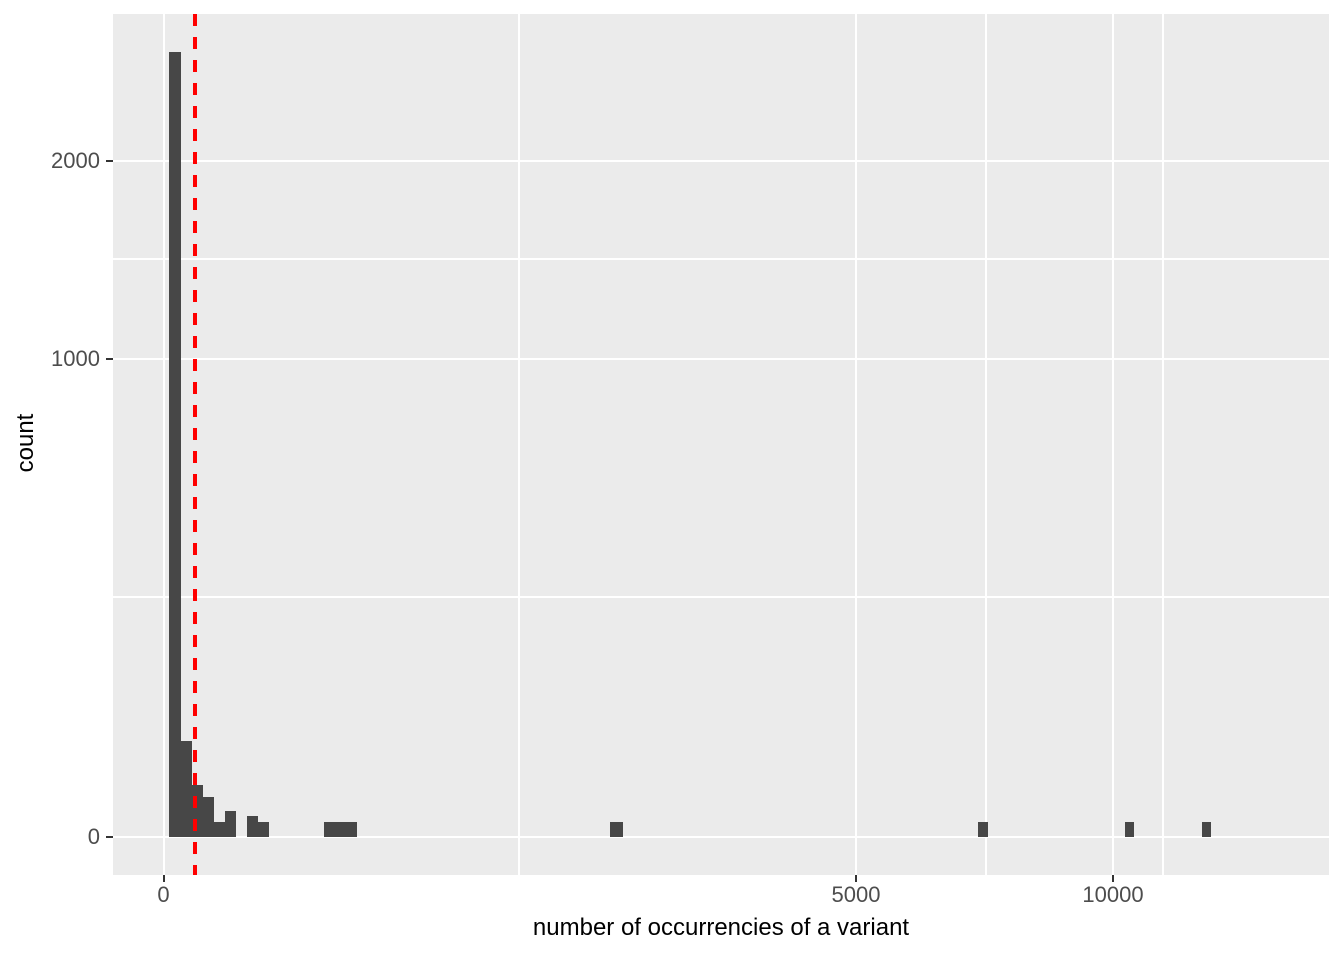 The height and width of the screenshot is (960, 1344). What do you see at coordinates (856, 894) in the screenshot?
I see `x-tick-label: 5000` at bounding box center [856, 894].